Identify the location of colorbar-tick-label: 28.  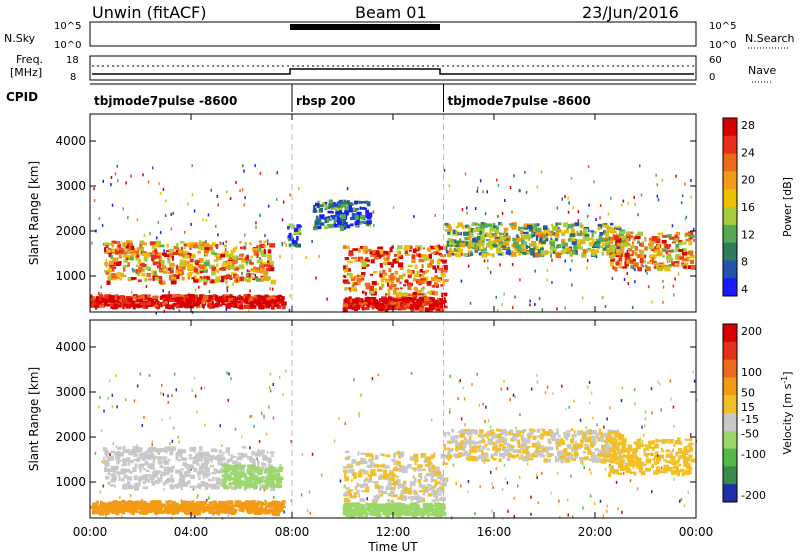
(748, 125).